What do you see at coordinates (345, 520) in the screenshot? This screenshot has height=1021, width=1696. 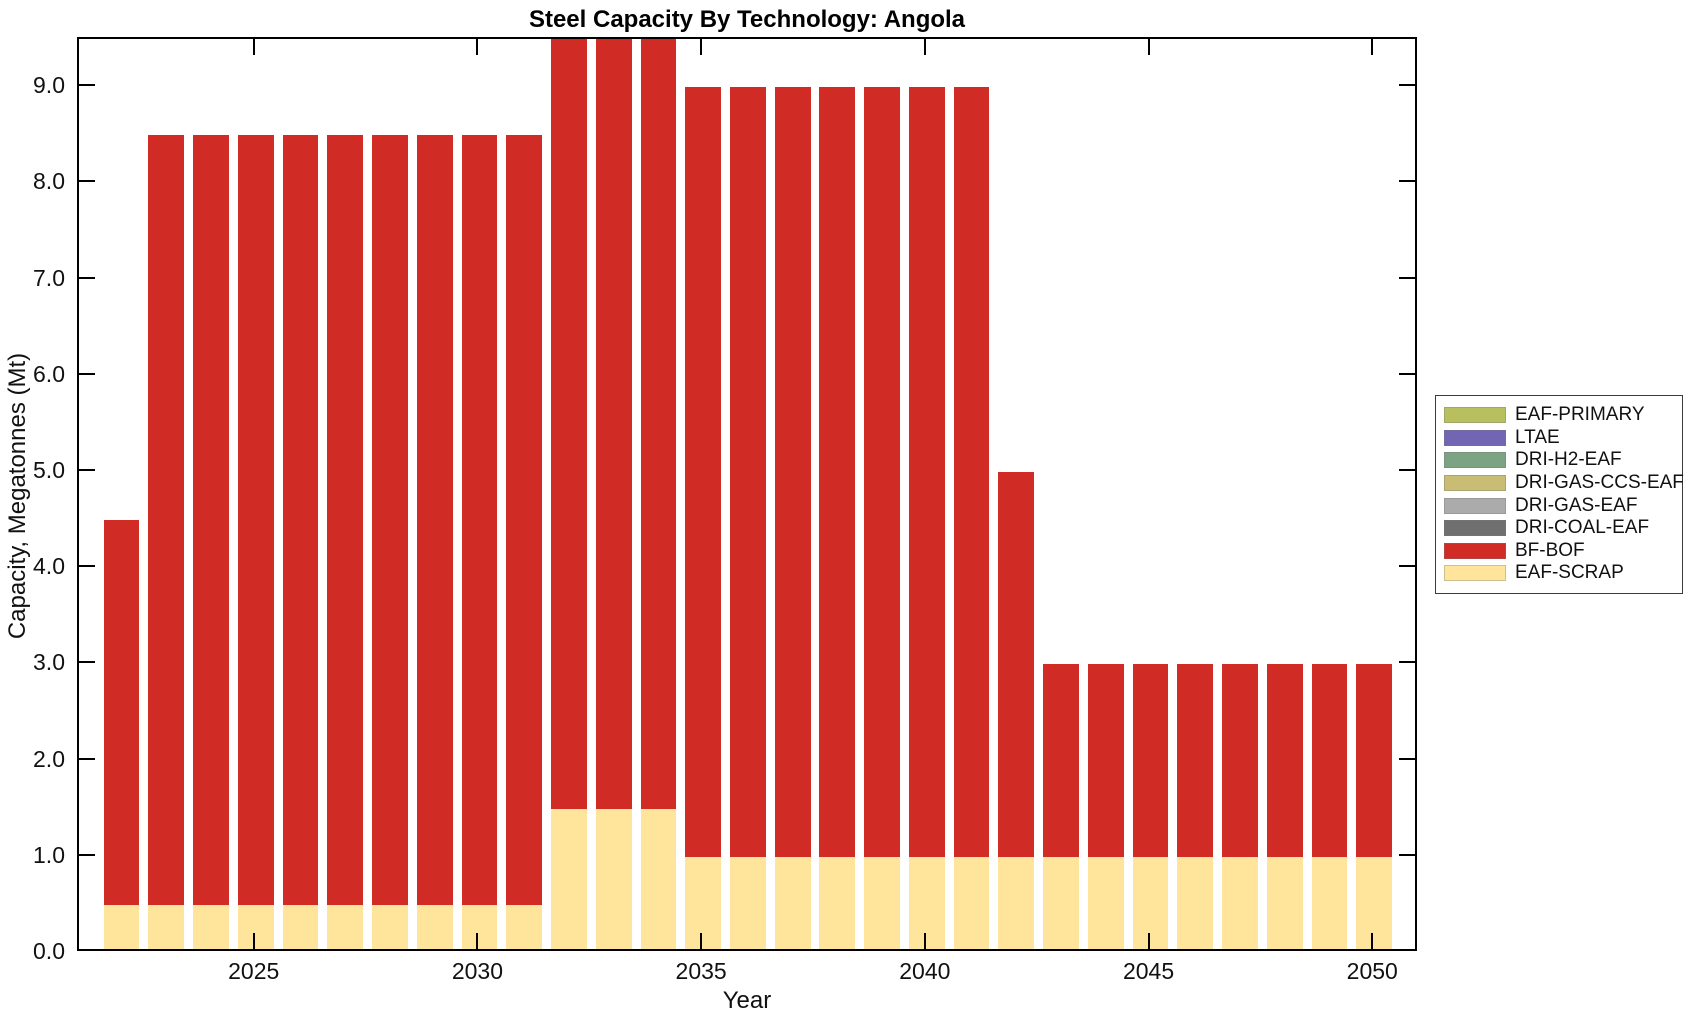 I see `bar-segment-bf-bof-2027` at bounding box center [345, 520].